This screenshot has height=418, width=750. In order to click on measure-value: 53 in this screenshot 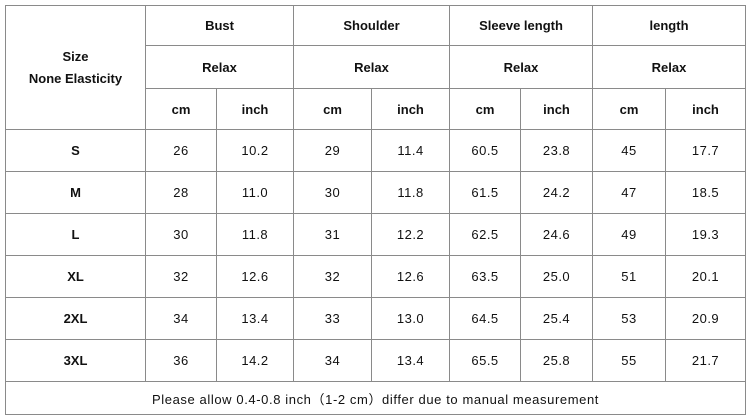, I will do `click(629, 318)`.